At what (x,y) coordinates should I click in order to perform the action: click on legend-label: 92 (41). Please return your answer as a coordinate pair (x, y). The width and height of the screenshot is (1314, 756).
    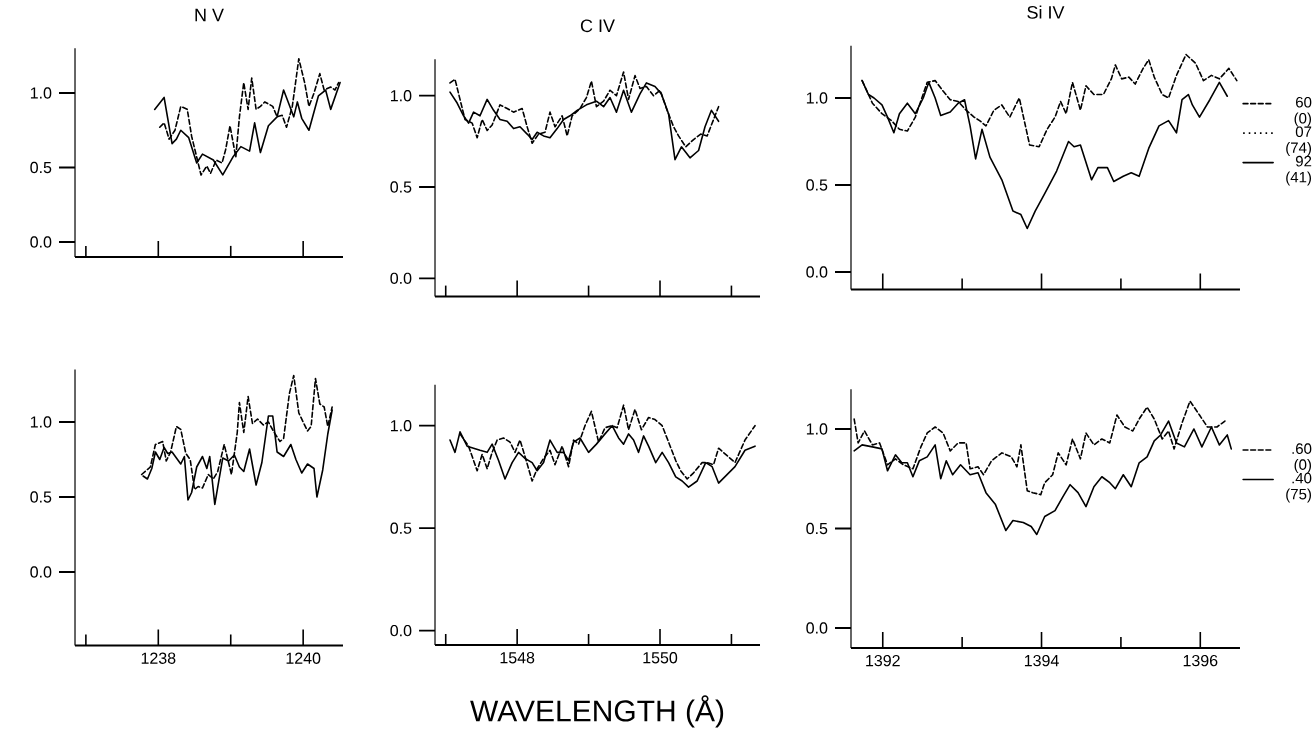
    Looking at the image, I should click on (1299, 170).